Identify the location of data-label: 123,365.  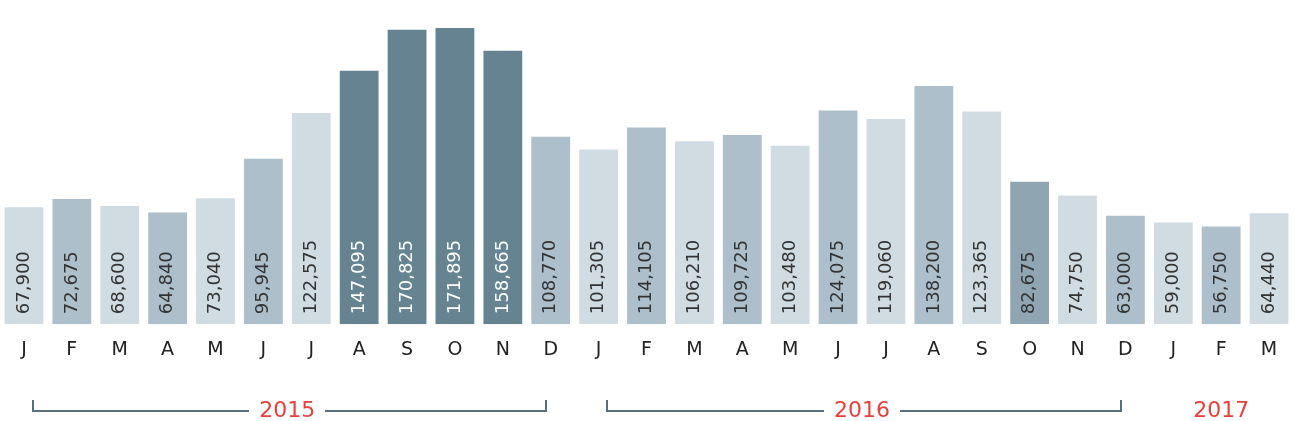
(980, 277).